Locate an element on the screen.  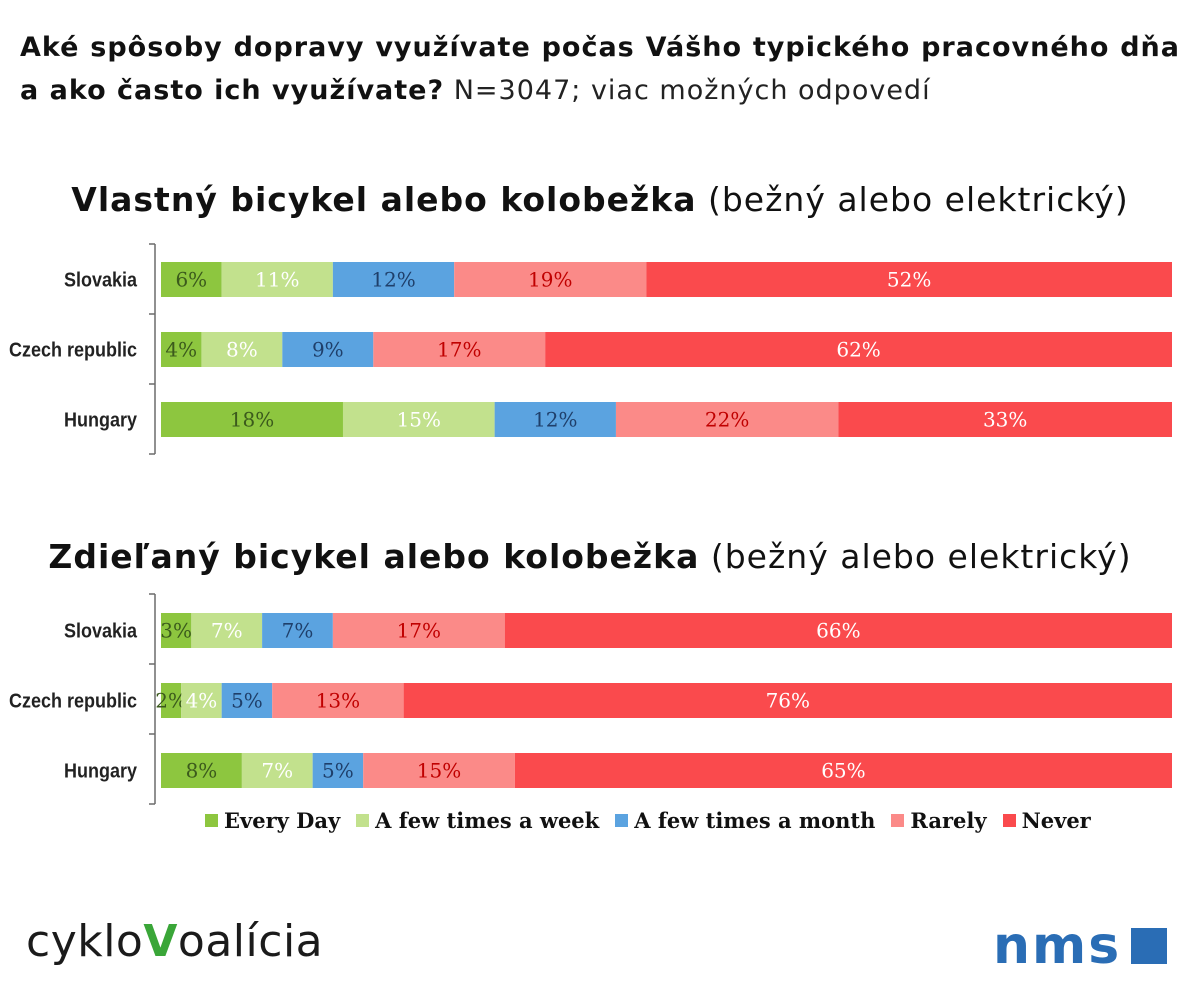
data-label: 52% is located at coordinates (909, 280).